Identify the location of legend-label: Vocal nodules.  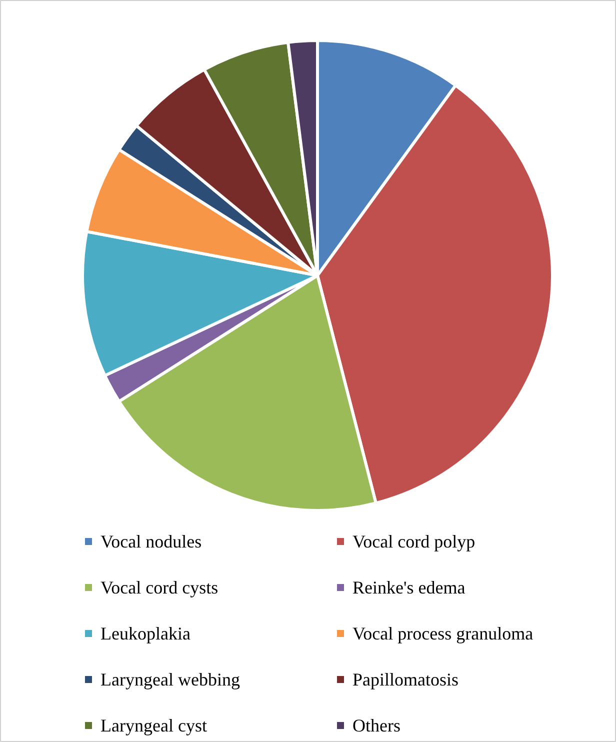
(151, 542).